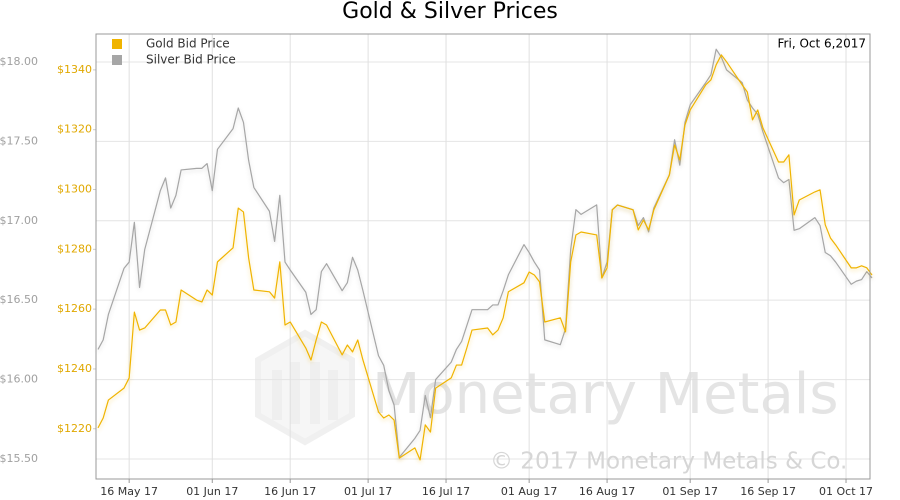 The width and height of the screenshot is (900, 500). Describe the element at coordinates (212, 491) in the screenshot. I see `x-tick-label: 01 Jun 17` at that location.